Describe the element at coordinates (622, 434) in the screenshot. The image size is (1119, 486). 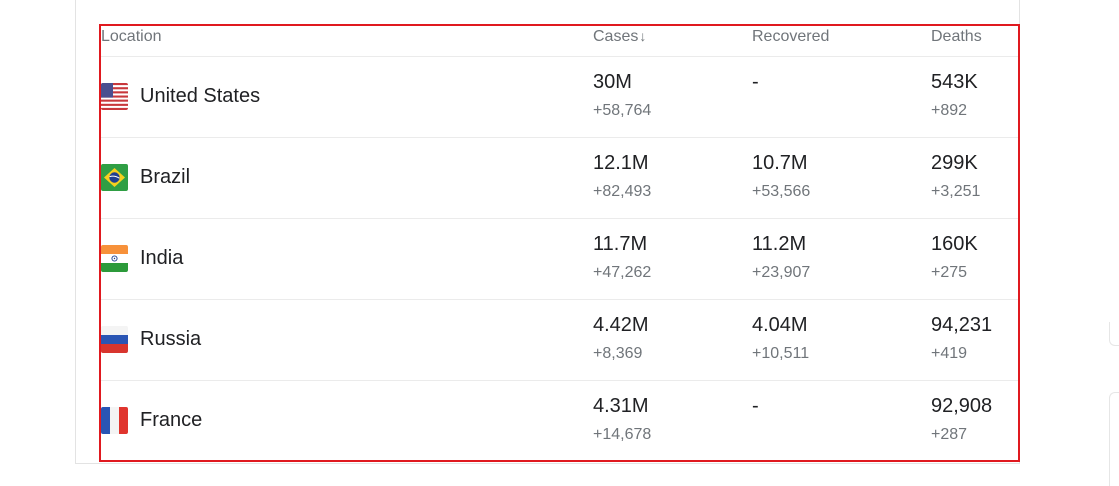
I see `cases-delta: +14,678` at that location.